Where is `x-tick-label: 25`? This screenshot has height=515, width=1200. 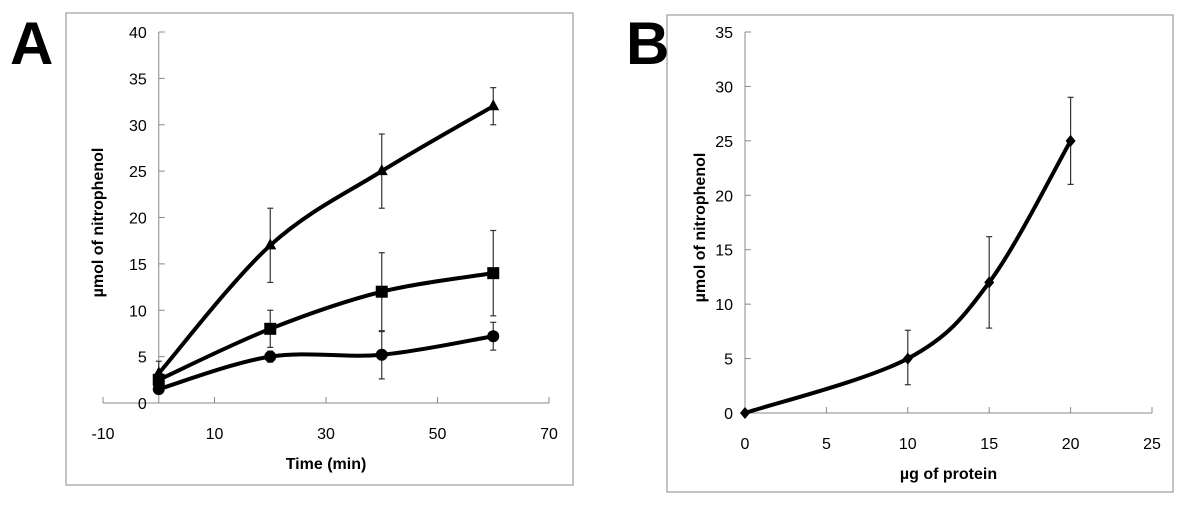 x-tick-label: 25 is located at coordinates (1152, 444).